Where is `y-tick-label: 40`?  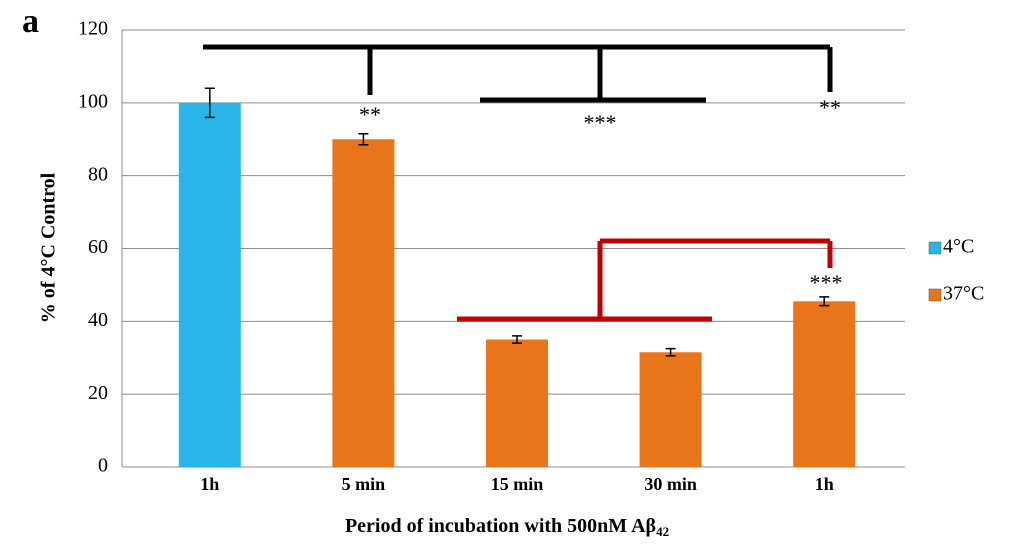
y-tick-label: 40 is located at coordinates (98, 320).